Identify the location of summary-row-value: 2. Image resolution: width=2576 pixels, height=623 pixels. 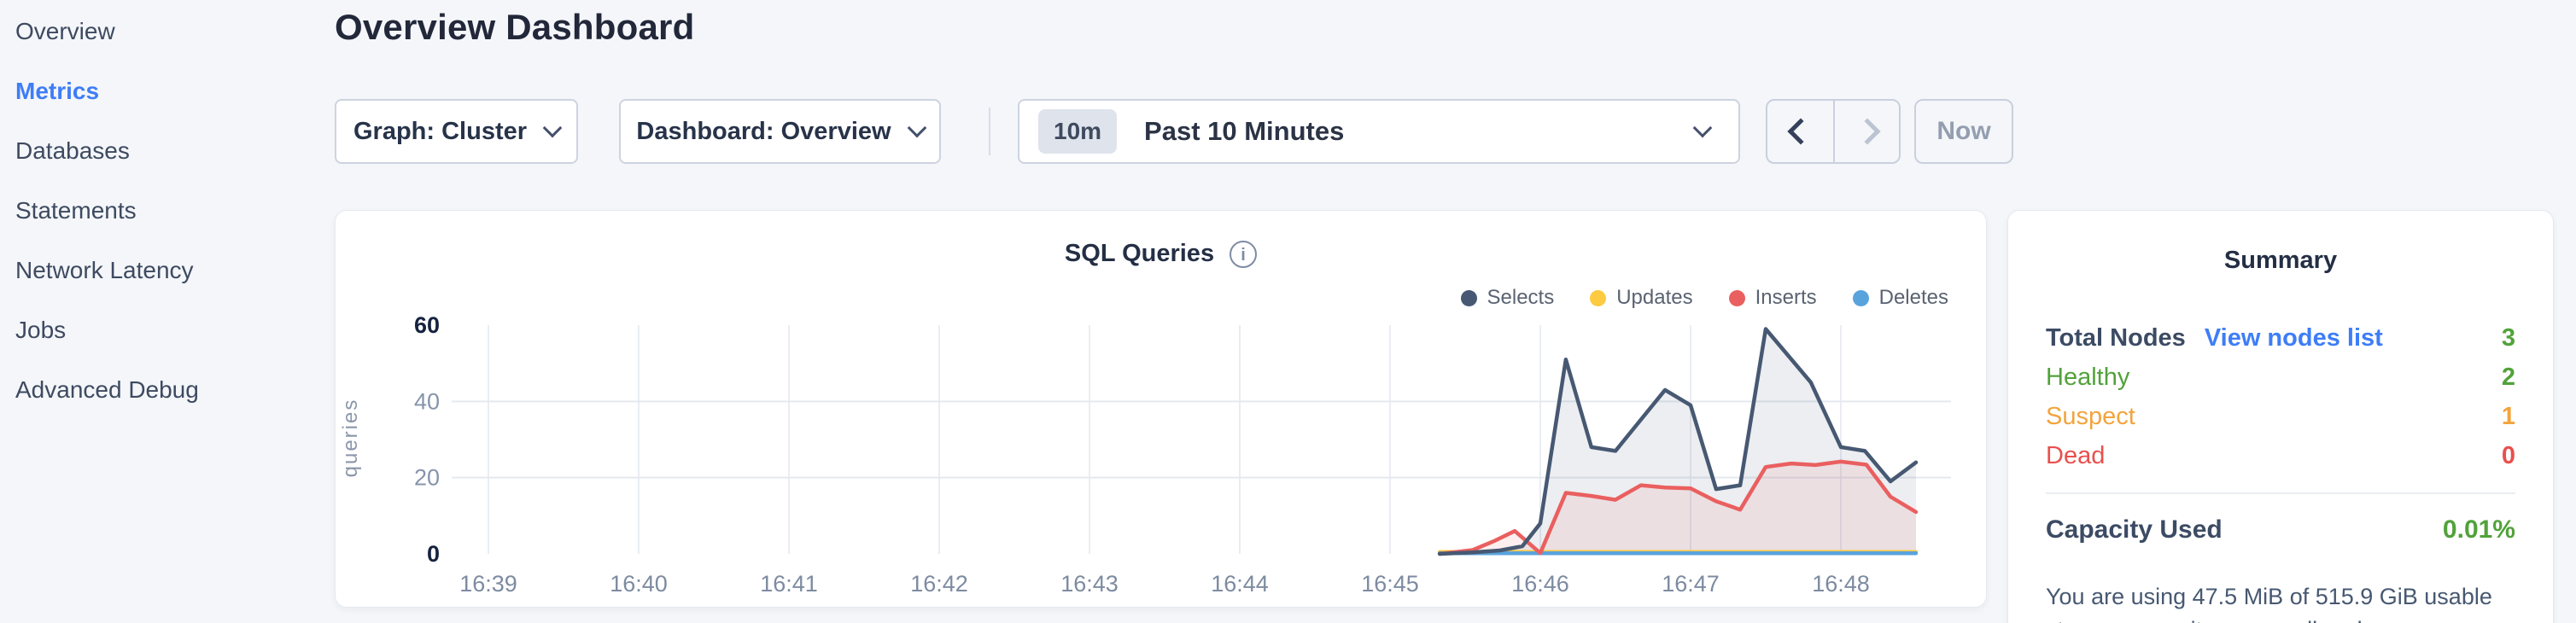
(2508, 377).